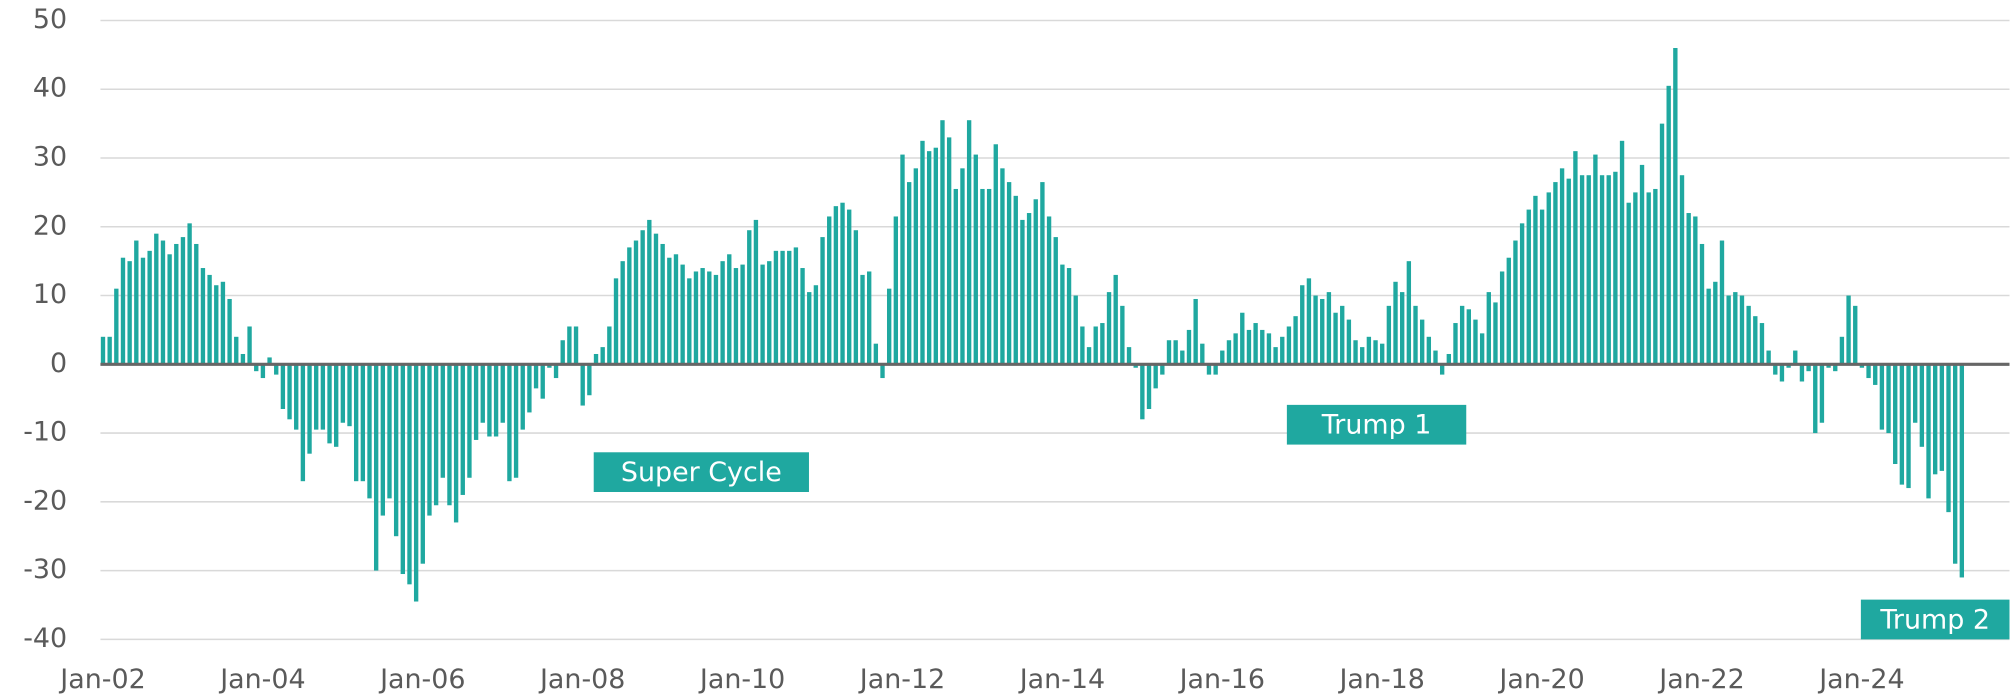 The image size is (2010, 697). Describe the element at coordinates (741, 679) in the screenshot. I see `x-tick-label: Jan-10` at that location.